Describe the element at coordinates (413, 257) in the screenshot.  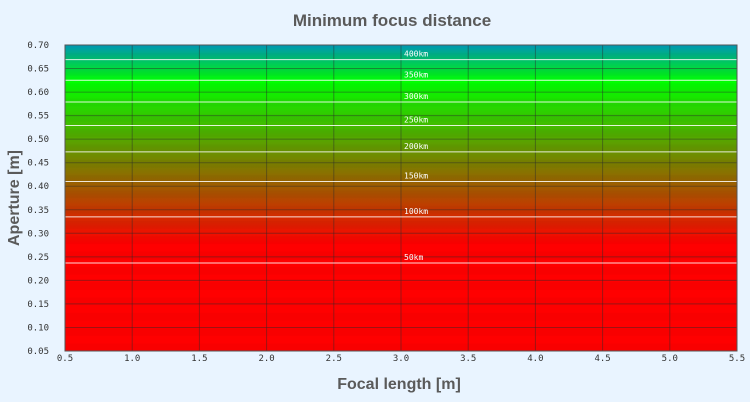
I see `contour-label: 50km` at that location.